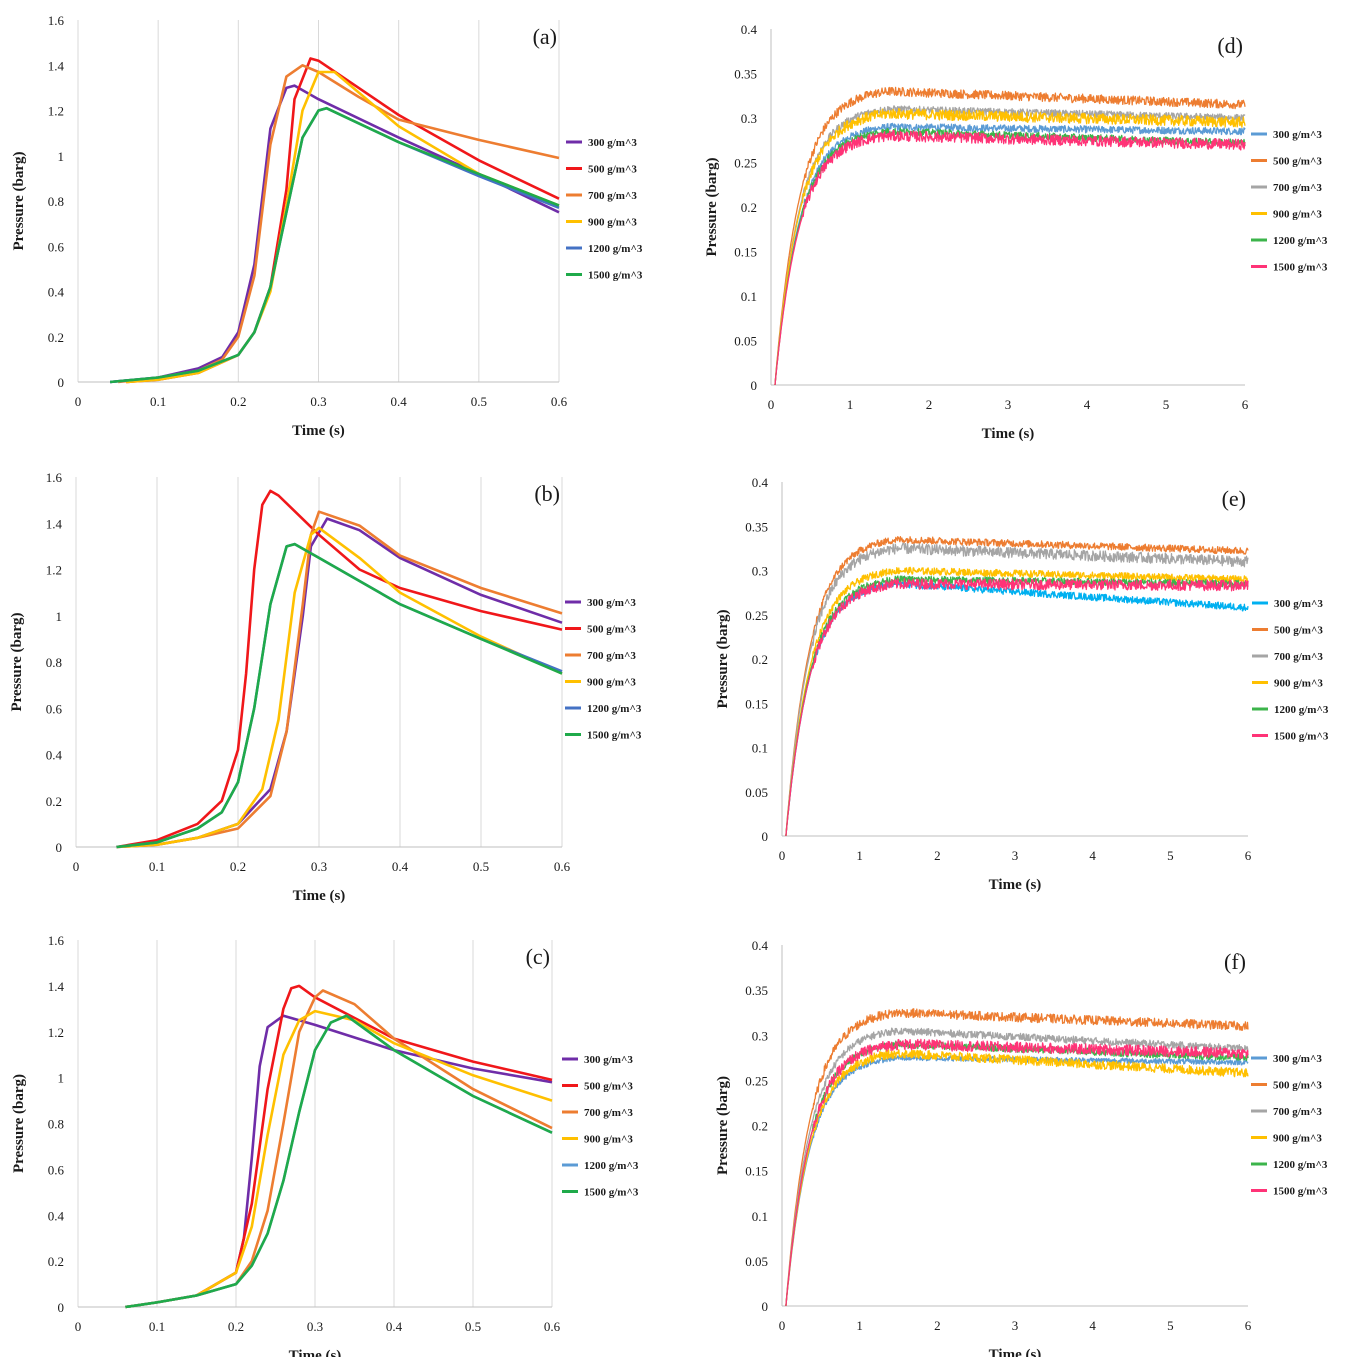 This screenshot has height=1357, width=1349. What do you see at coordinates (1092, 1325) in the screenshot?
I see `x-tick-label: 4` at bounding box center [1092, 1325].